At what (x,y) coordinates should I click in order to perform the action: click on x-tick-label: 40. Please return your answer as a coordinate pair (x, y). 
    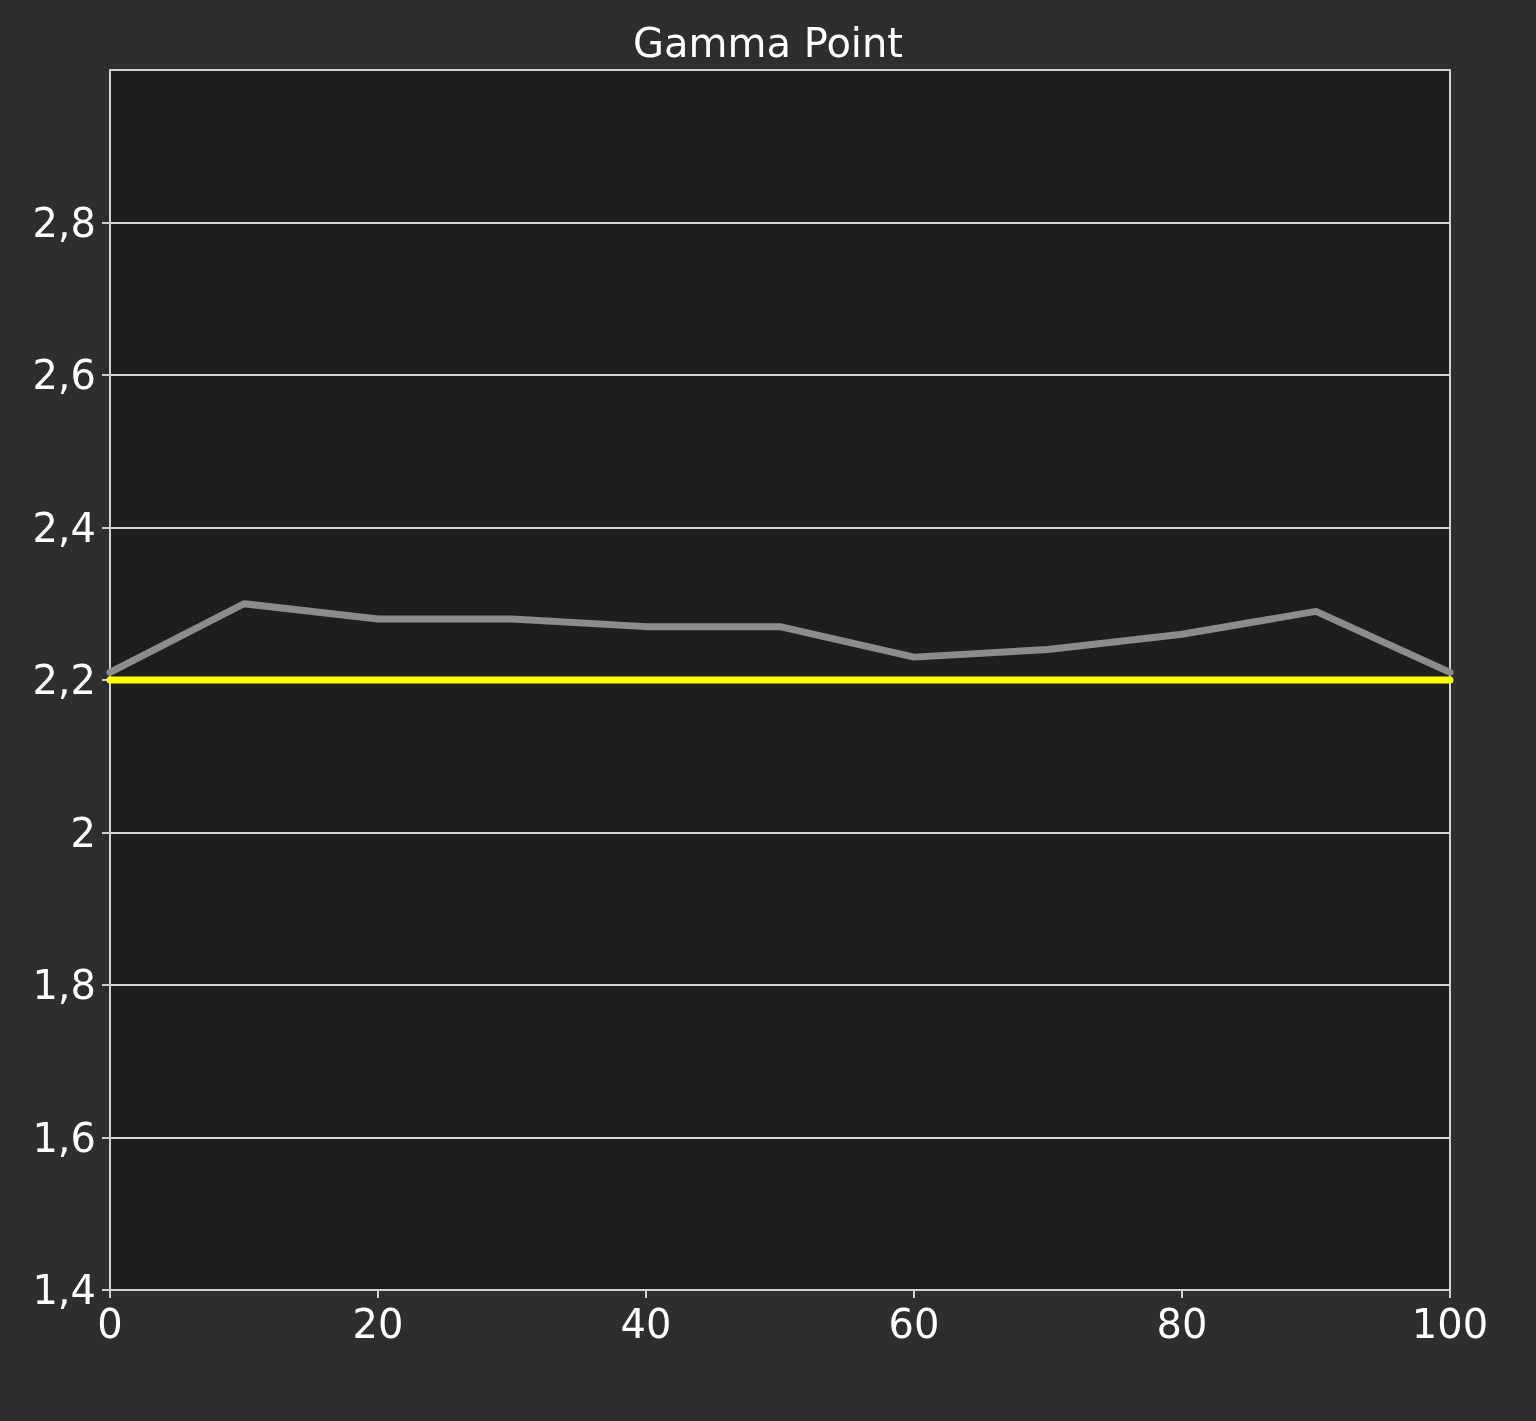
    Looking at the image, I should click on (646, 1324).